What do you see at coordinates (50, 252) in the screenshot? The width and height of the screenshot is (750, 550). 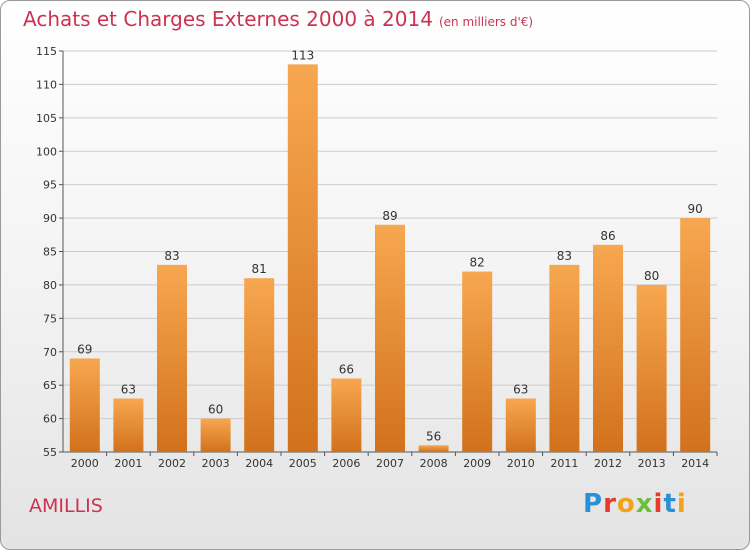 I see `y-tick-label: 85` at bounding box center [50, 252].